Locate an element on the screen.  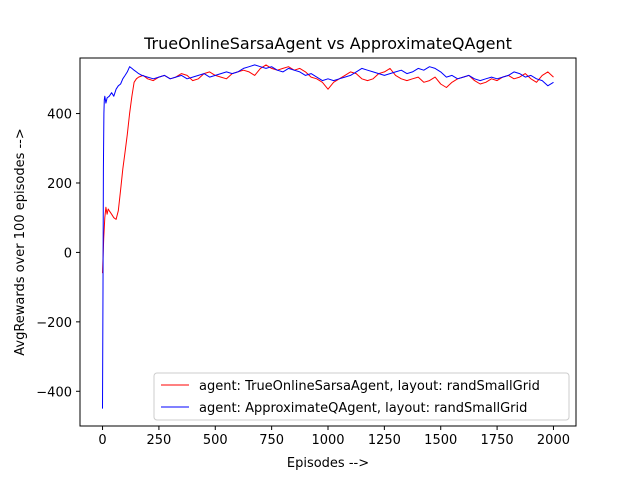
legend-box is located at coordinates (361, 396).